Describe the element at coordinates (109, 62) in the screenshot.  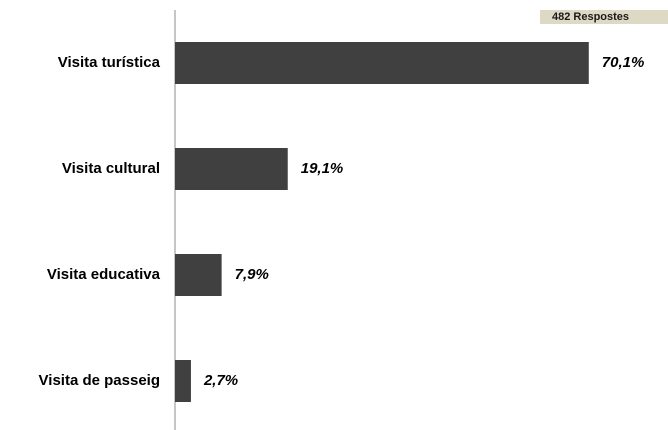
I see `category-label-visita-turistica: Visita turística` at that location.